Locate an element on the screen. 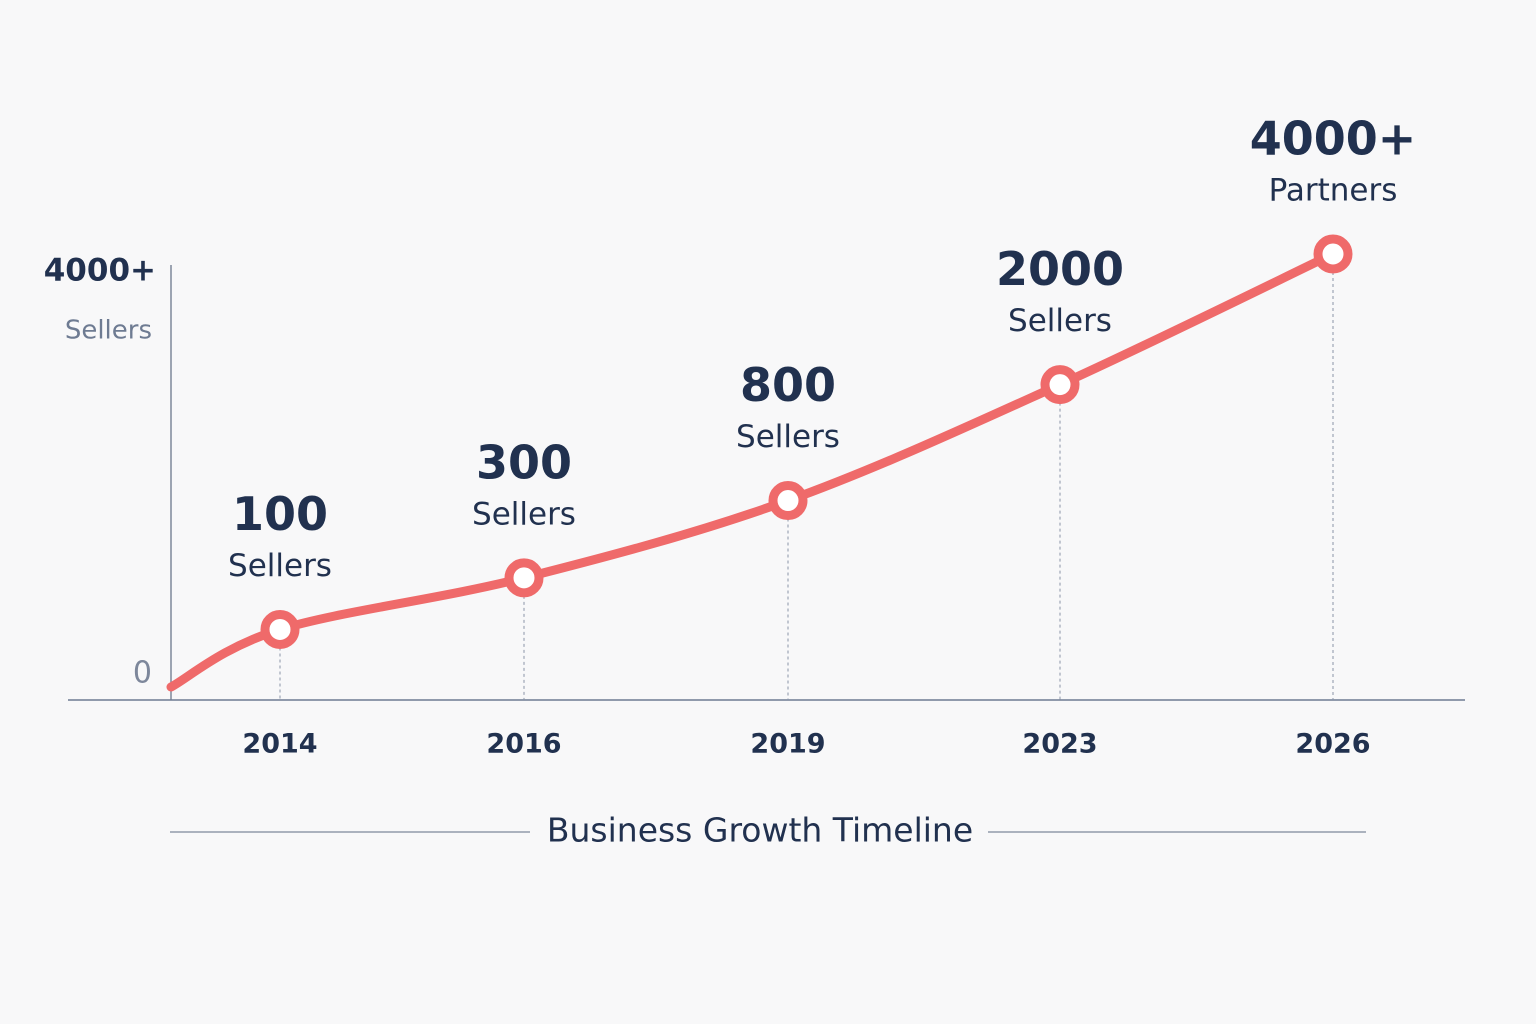 The height and width of the screenshot is (1024, 1536). x-tick-label: 2019 is located at coordinates (787, 744).